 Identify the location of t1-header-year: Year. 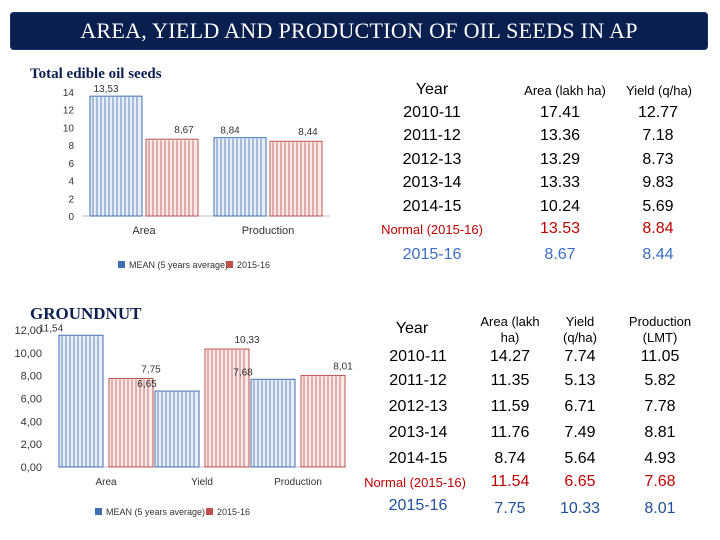
(432, 89).